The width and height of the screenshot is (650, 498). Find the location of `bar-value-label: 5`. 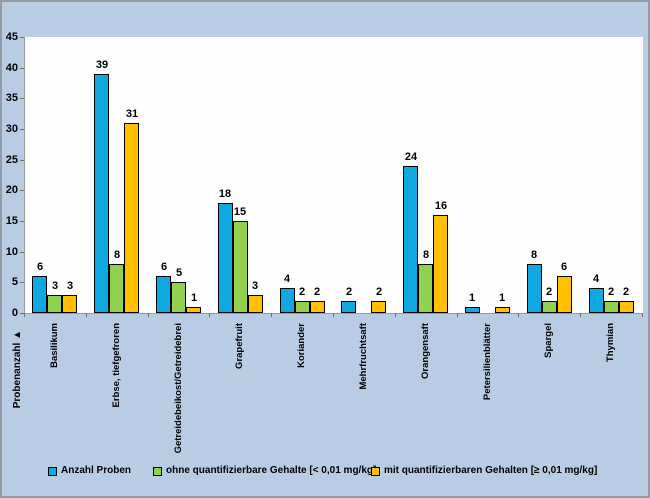

bar-value-label: 5 is located at coordinates (179, 273).